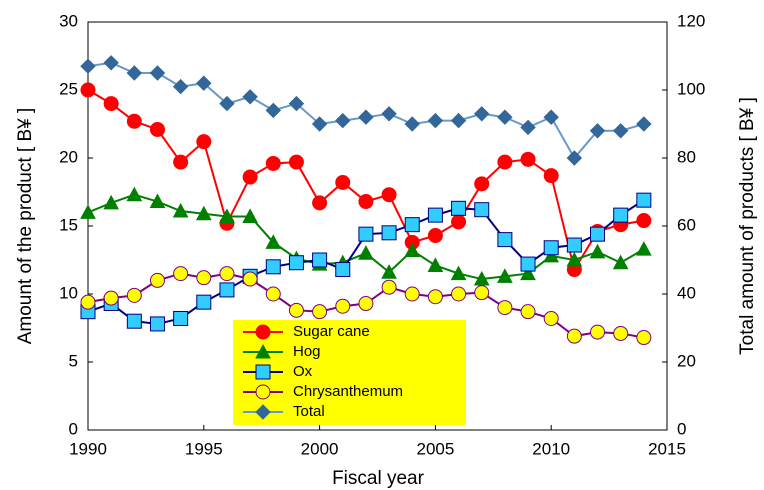 Image resolution: width=764 pixels, height=490 pixels. I want to click on y-tick-label: 15, so click(68, 224).